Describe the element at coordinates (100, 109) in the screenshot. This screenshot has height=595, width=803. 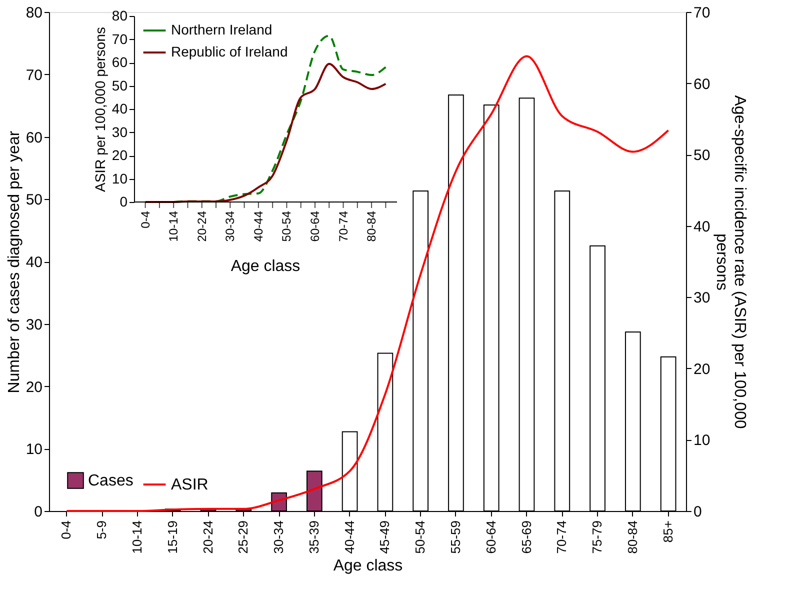
I see `y-axis-title: ASIR per 100,000 persons` at that location.